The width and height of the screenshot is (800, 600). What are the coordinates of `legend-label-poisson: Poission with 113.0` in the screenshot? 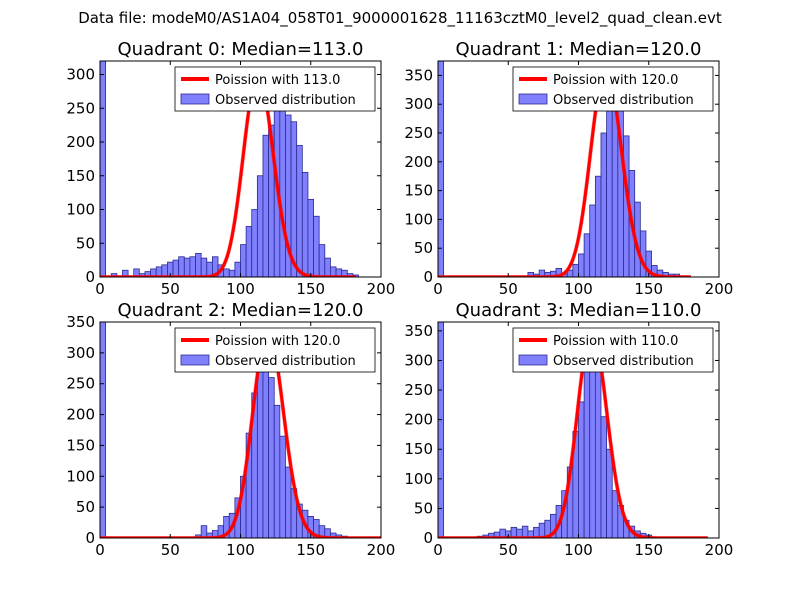 It's located at (277, 80).